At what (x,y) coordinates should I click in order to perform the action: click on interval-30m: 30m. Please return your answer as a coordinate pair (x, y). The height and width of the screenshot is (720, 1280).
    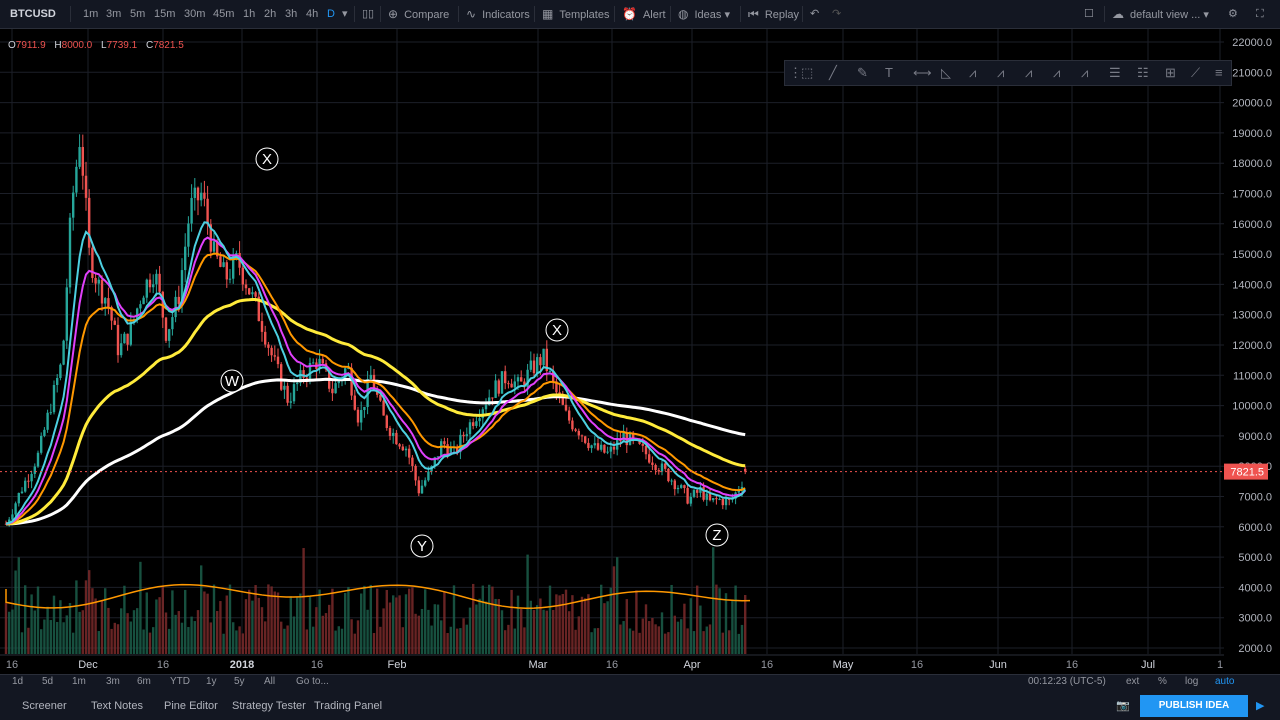
    Looking at the image, I should click on (195, 14).